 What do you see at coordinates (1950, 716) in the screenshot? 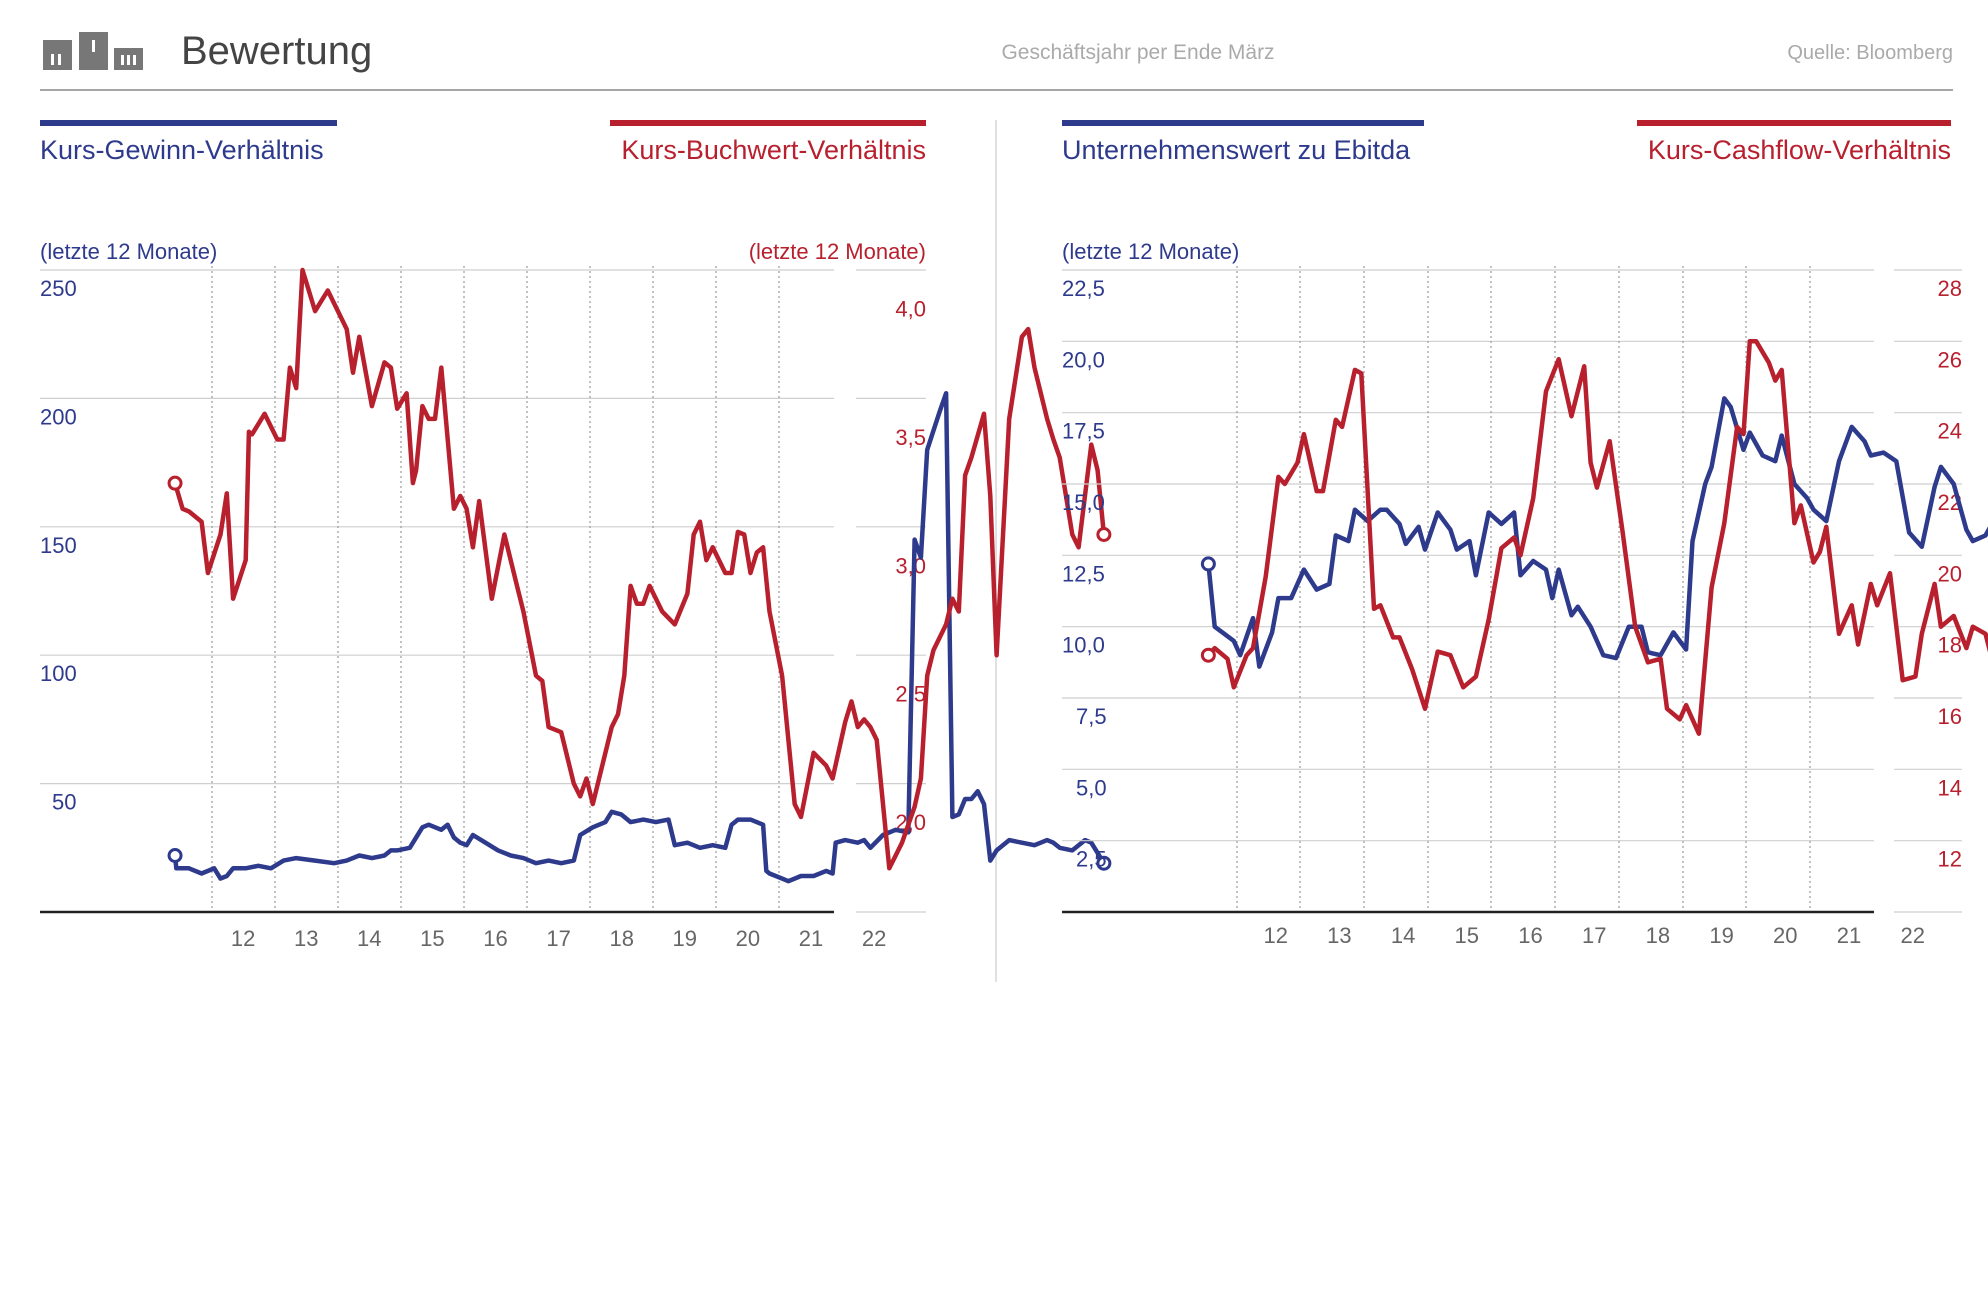
I see `right-tick: 16` at bounding box center [1950, 716].